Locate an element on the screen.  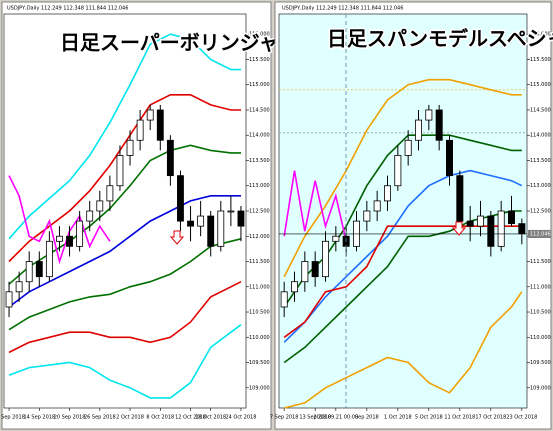
x-tick-label: 24 Oct 2018 is located at coordinates (240, 418).